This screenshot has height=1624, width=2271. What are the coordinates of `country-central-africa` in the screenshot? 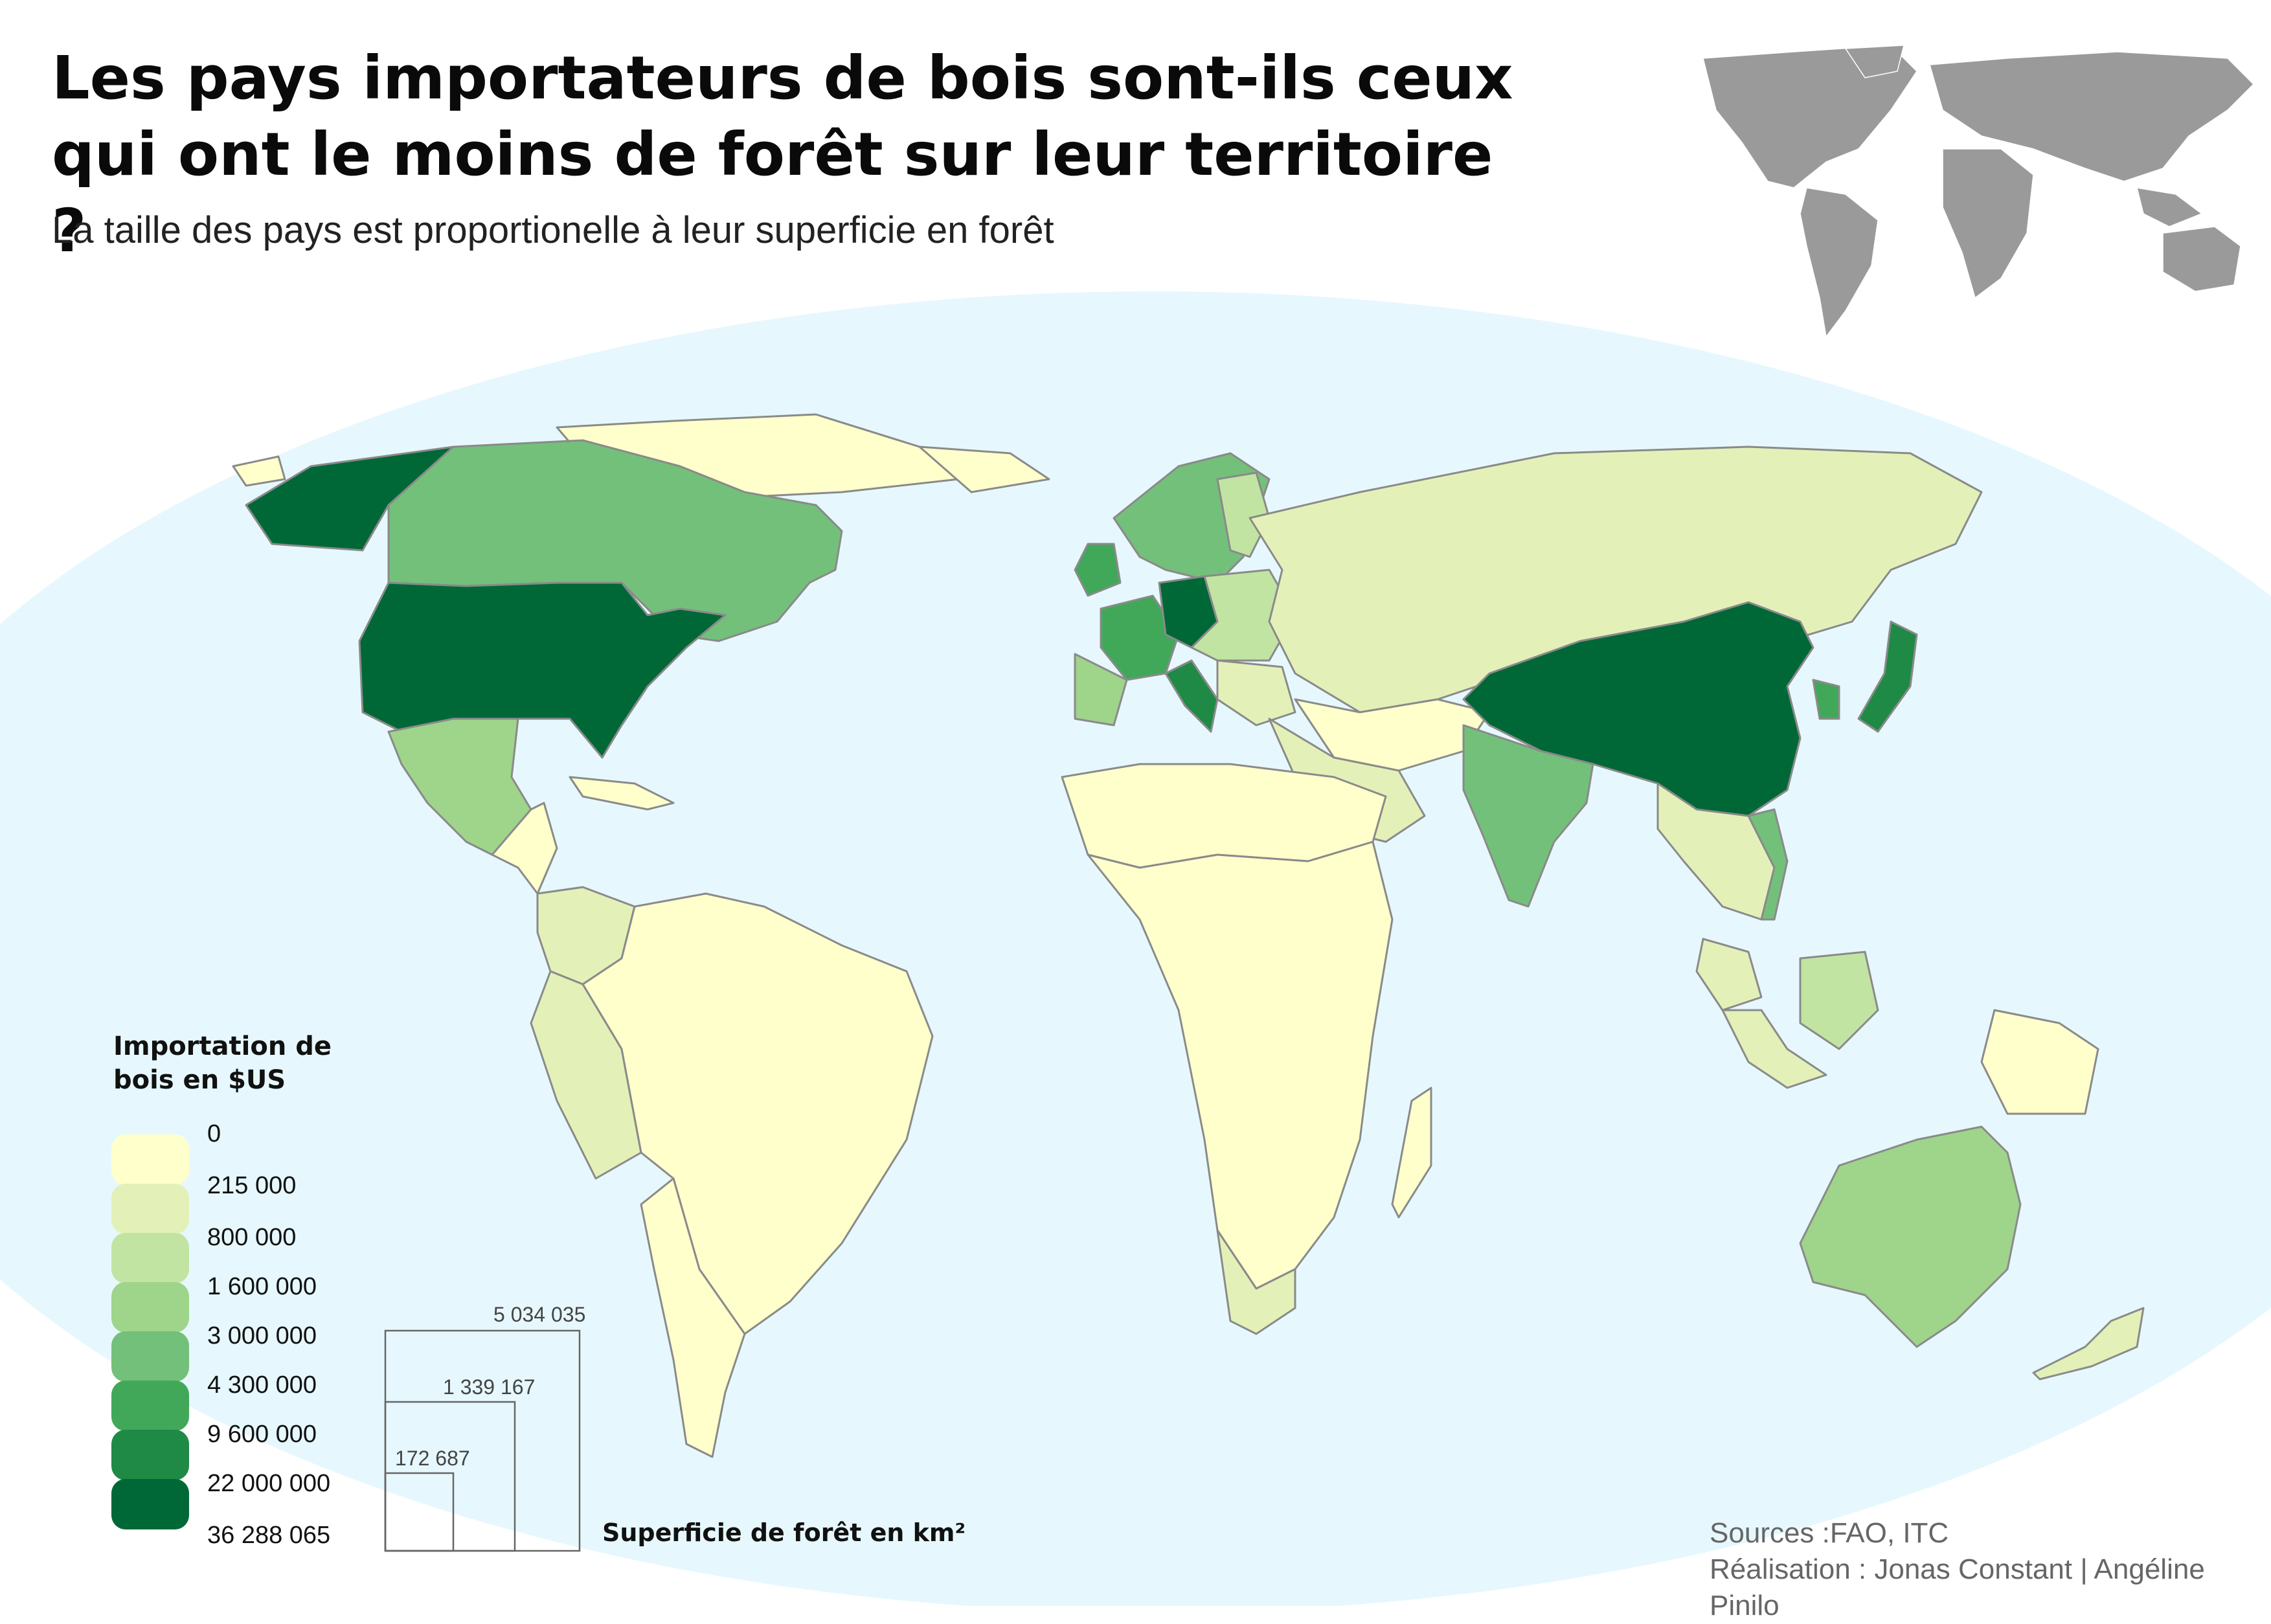 It's located at (1240, 1065).